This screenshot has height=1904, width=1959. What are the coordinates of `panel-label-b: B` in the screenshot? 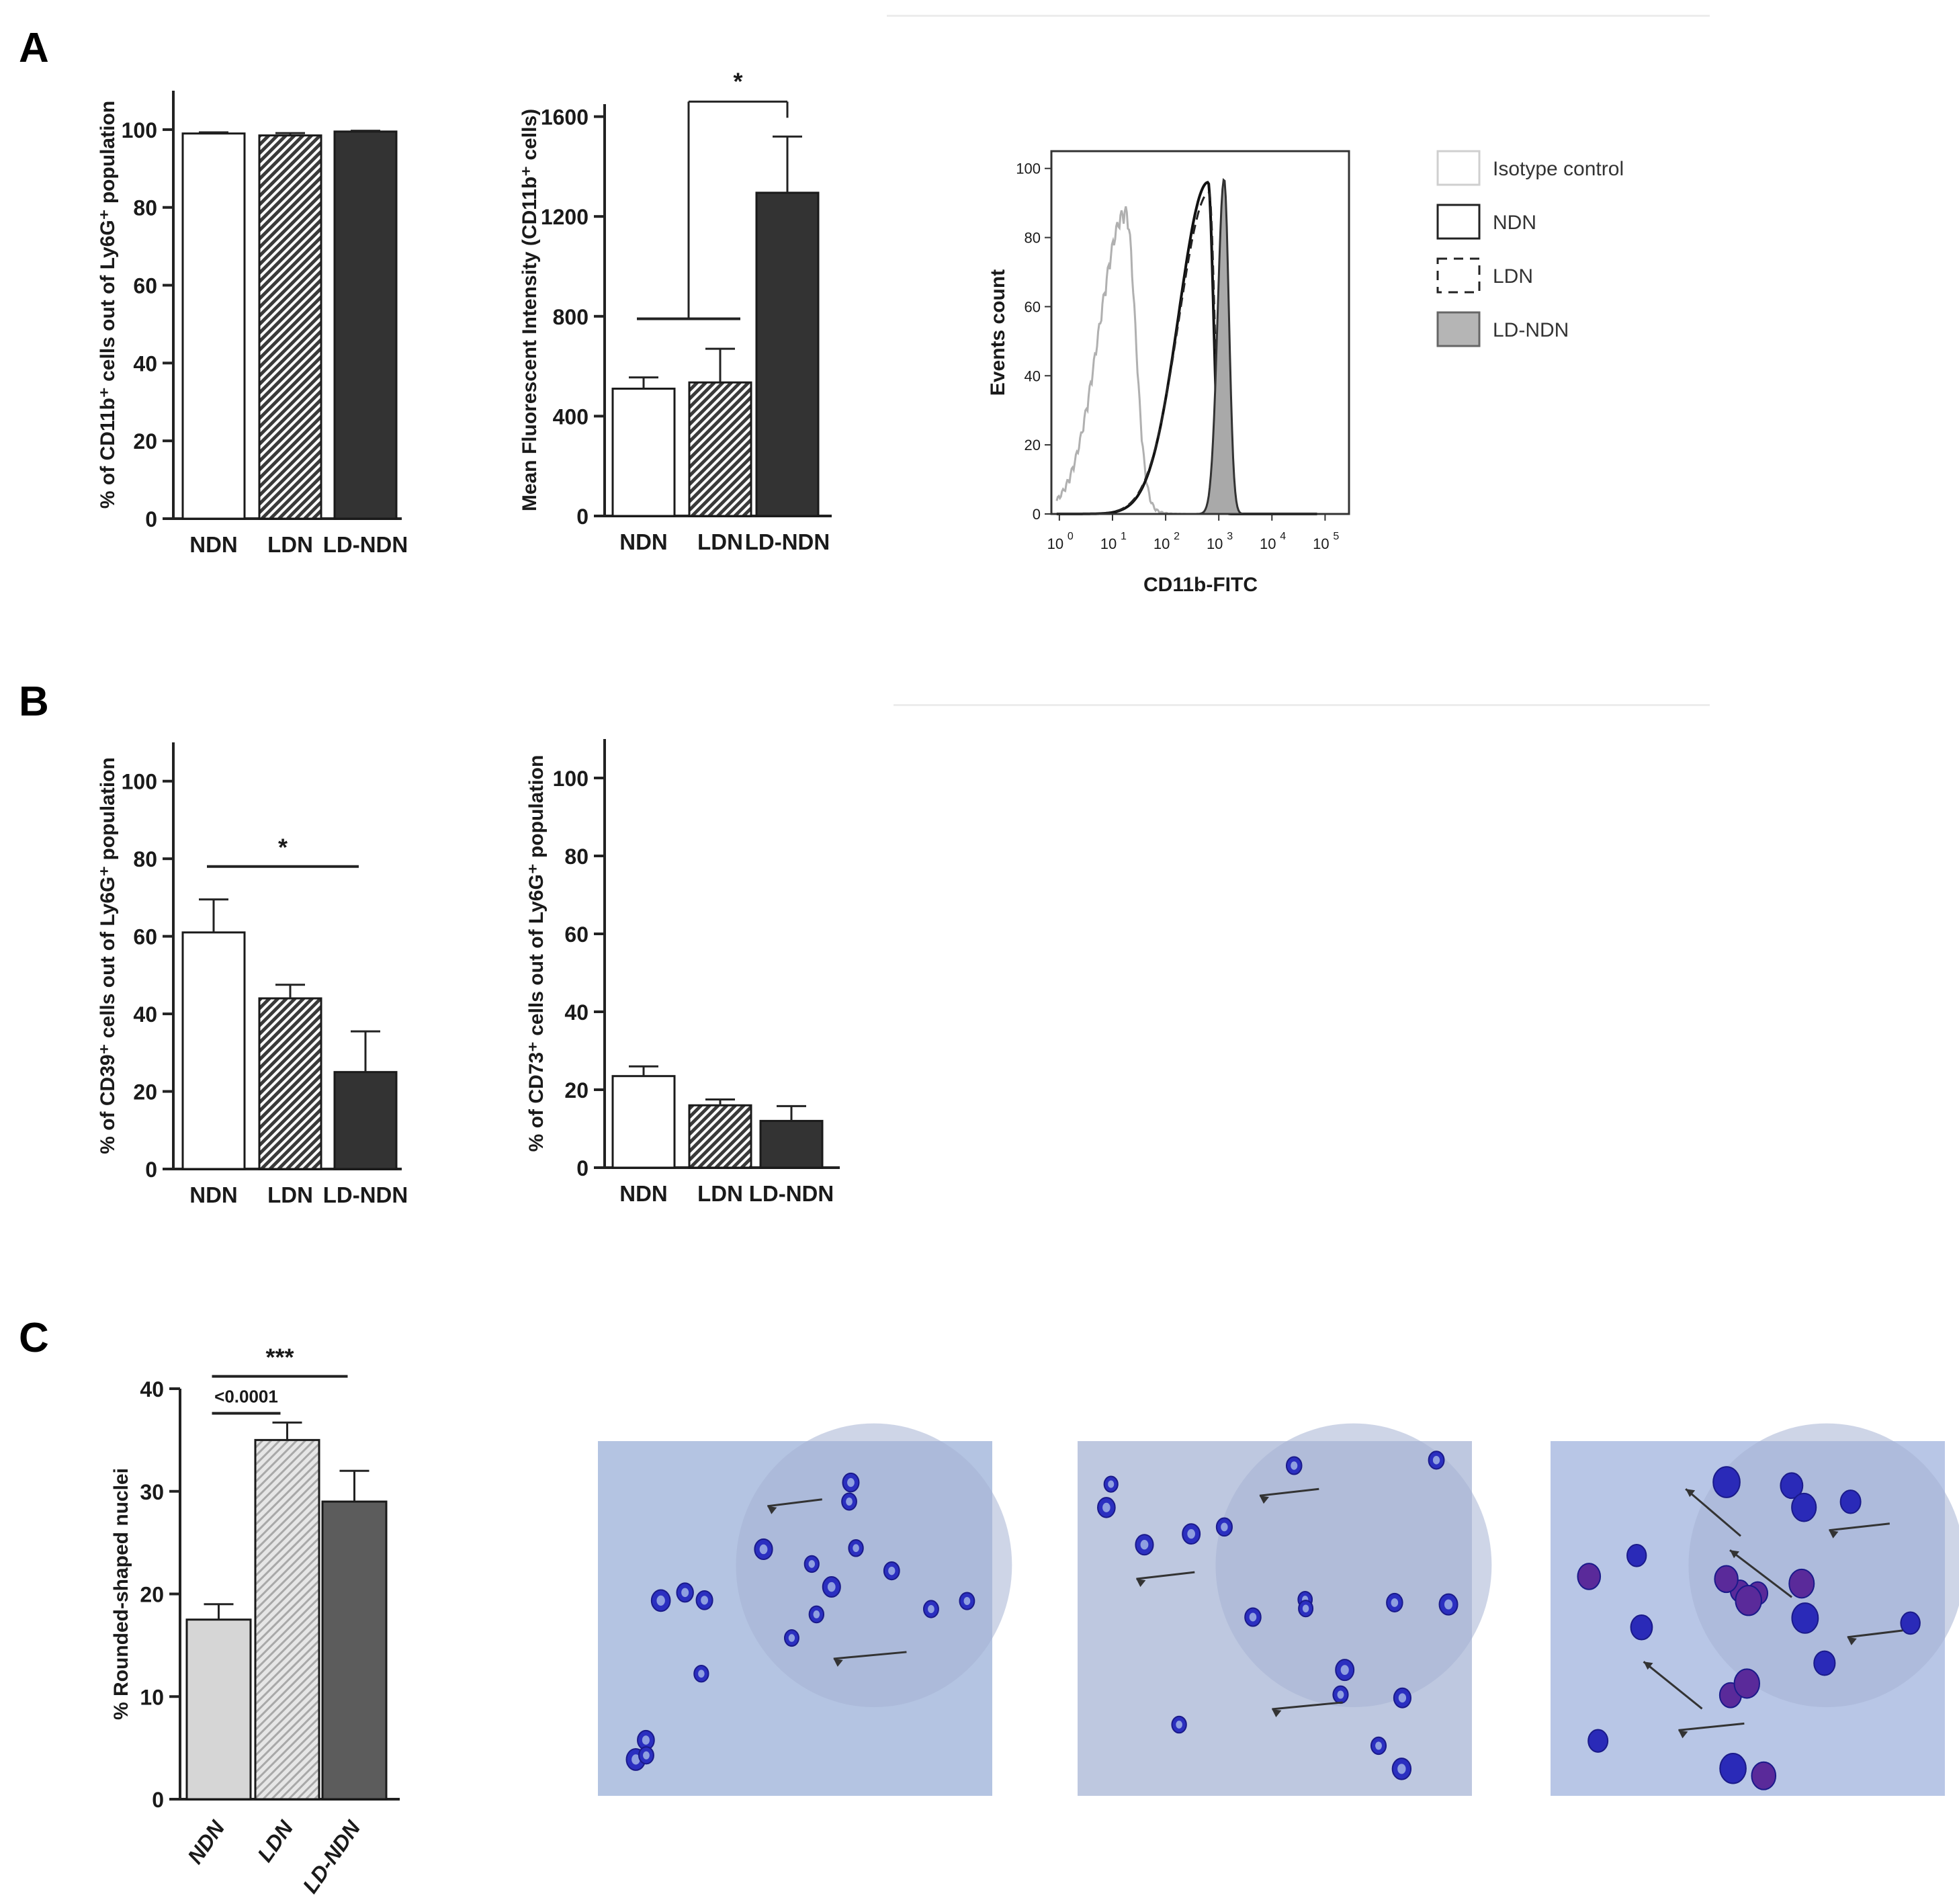 It's located at (34, 702).